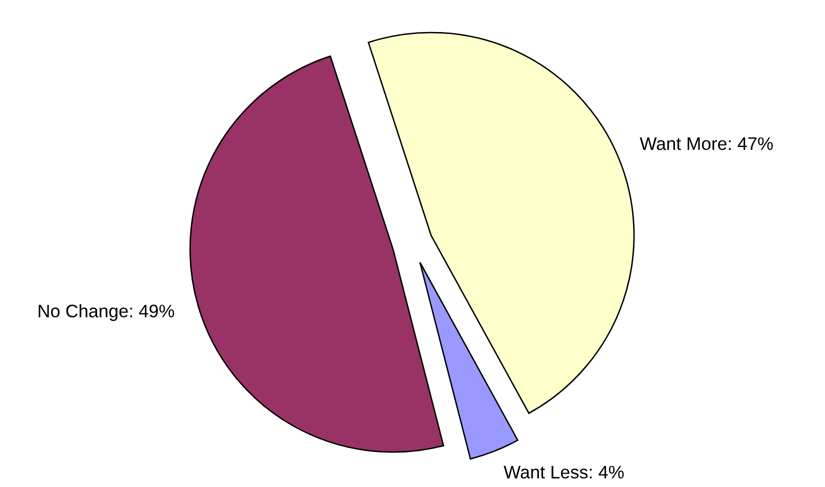 The width and height of the screenshot is (825, 487). I want to click on slice-label: No Change: 49%, so click(106, 312).